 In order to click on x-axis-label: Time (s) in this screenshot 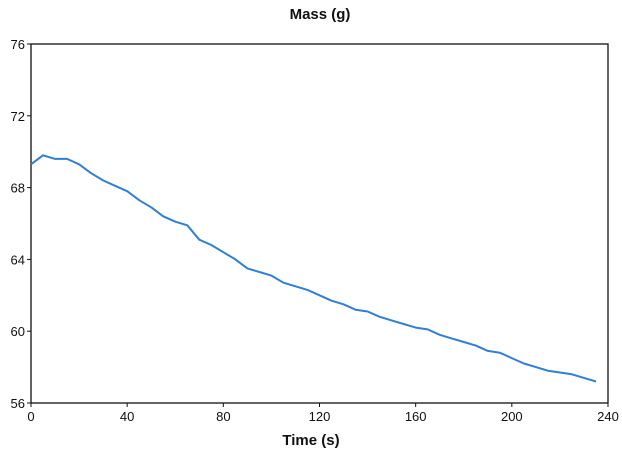, I will do `click(311, 440)`.